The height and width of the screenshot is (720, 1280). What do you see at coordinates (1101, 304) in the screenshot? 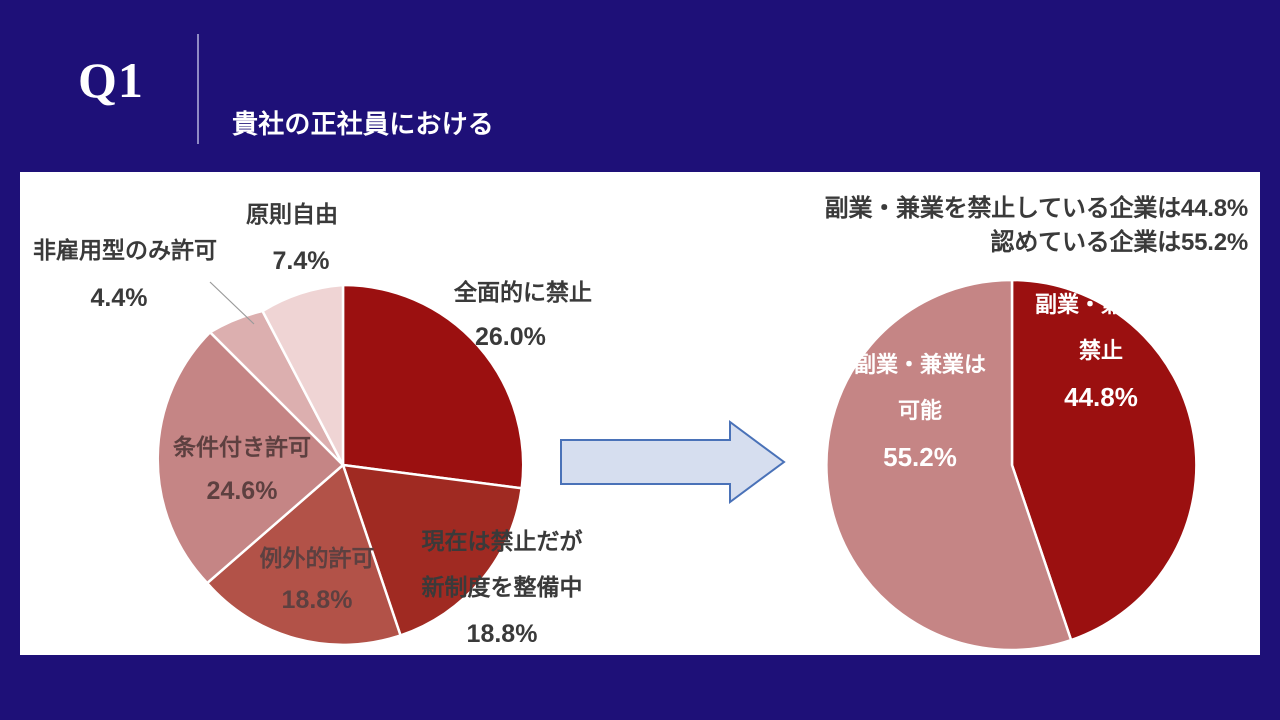
I see `pie-label-fukugyo-kinshi-line1: 副業・兼業は` at bounding box center [1101, 304].